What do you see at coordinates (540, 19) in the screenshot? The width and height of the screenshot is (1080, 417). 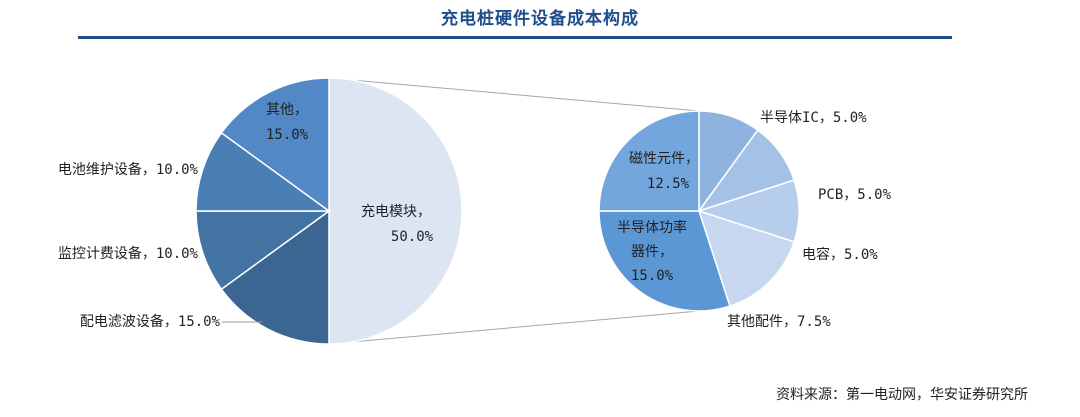 I see `chart-title: 充电桩硬件设备成本构成` at bounding box center [540, 19].